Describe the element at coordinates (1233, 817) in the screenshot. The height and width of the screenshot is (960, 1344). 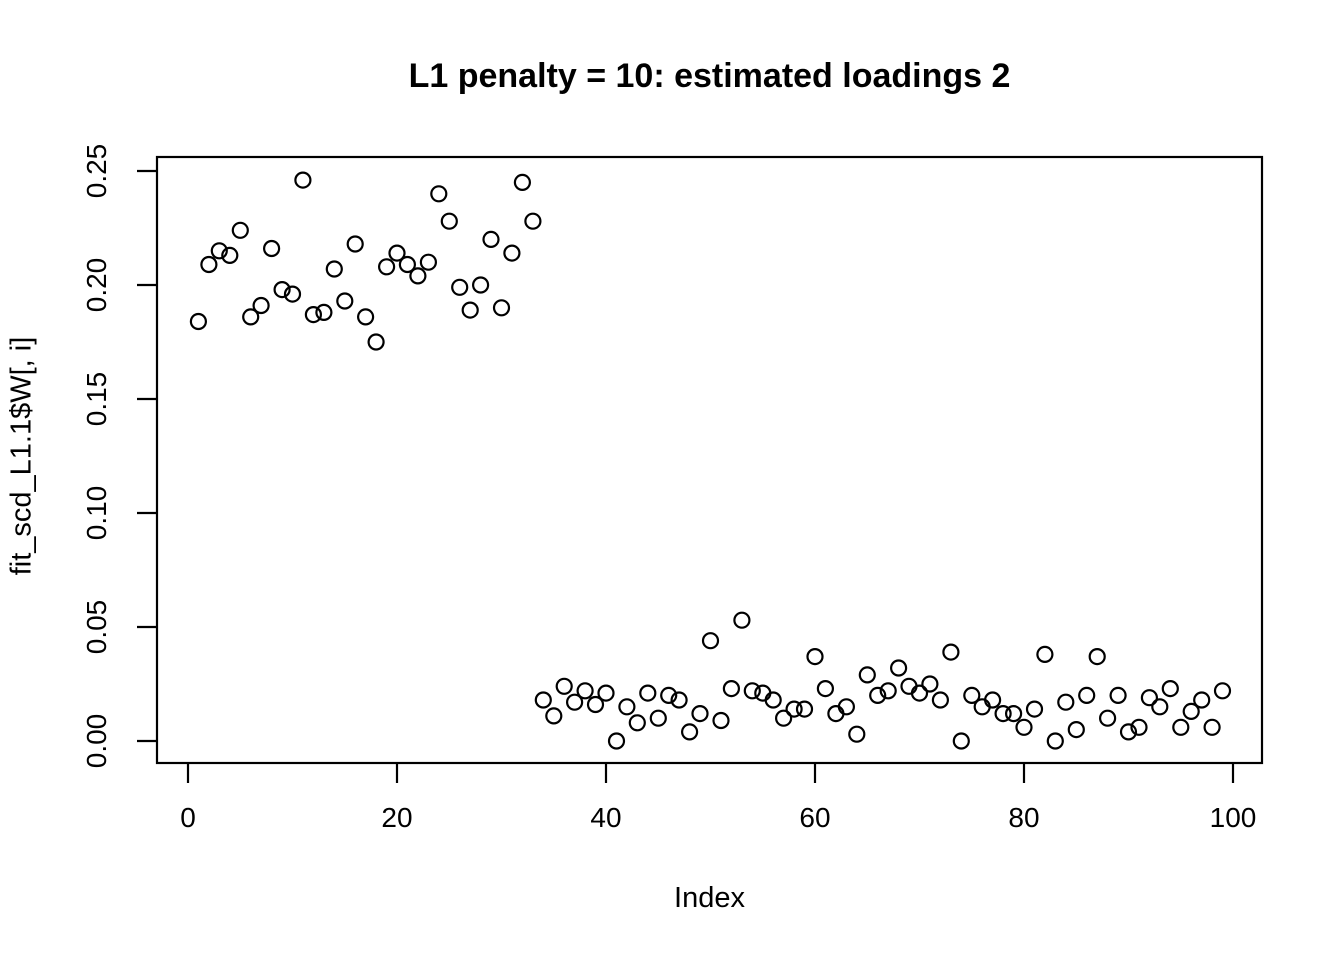
I see `x-tick-label: 100` at that location.